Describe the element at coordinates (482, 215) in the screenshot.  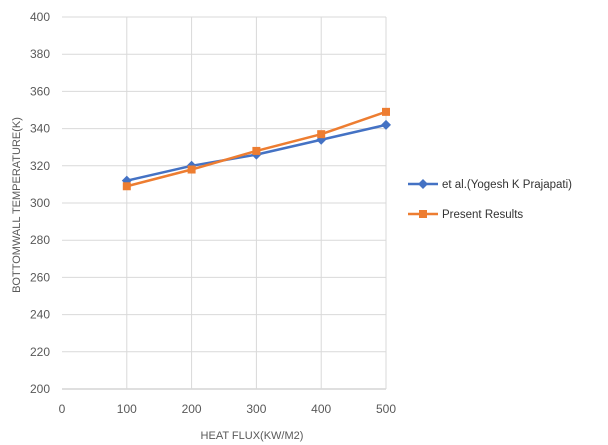
I see `legend-label: Present Results` at that location.